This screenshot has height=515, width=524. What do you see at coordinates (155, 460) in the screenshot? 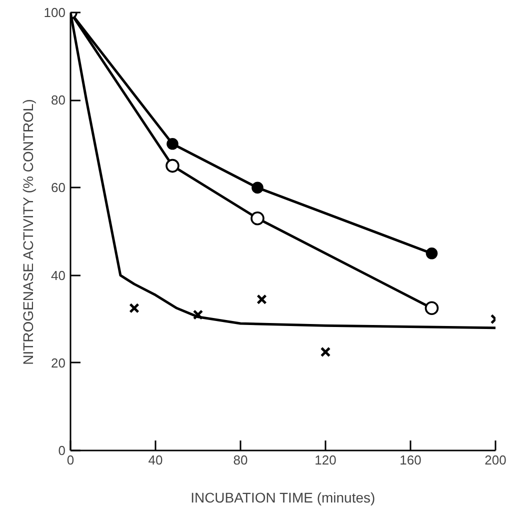
I see `x-tick-label: 40` at bounding box center [155, 460].